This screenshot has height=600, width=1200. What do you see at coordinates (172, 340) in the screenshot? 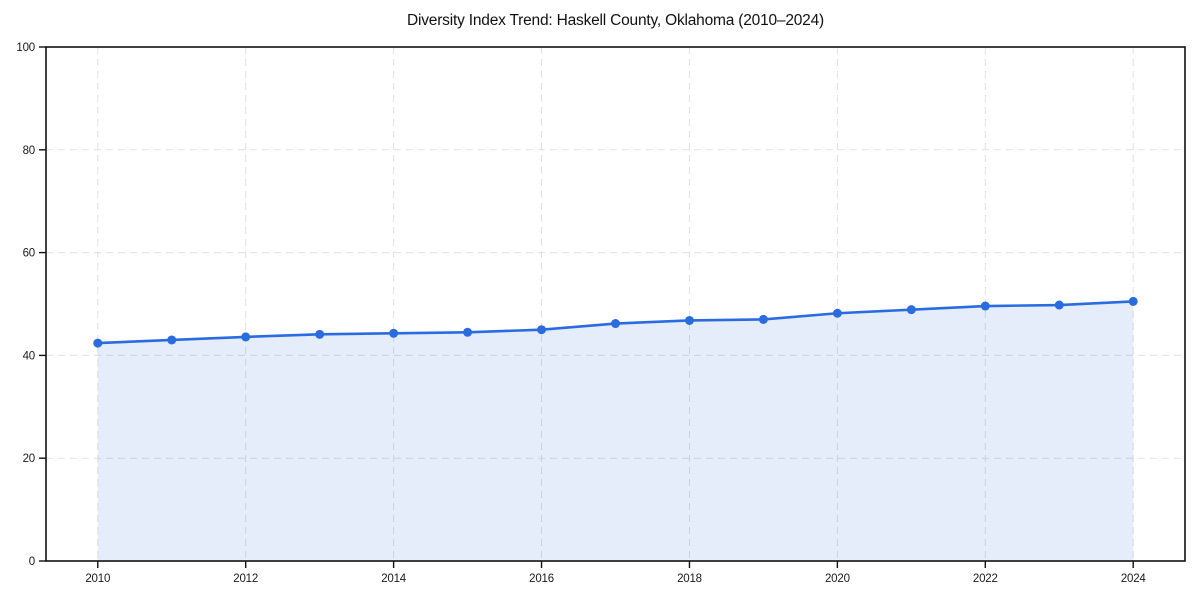
I see `data-point-2011` at bounding box center [172, 340].